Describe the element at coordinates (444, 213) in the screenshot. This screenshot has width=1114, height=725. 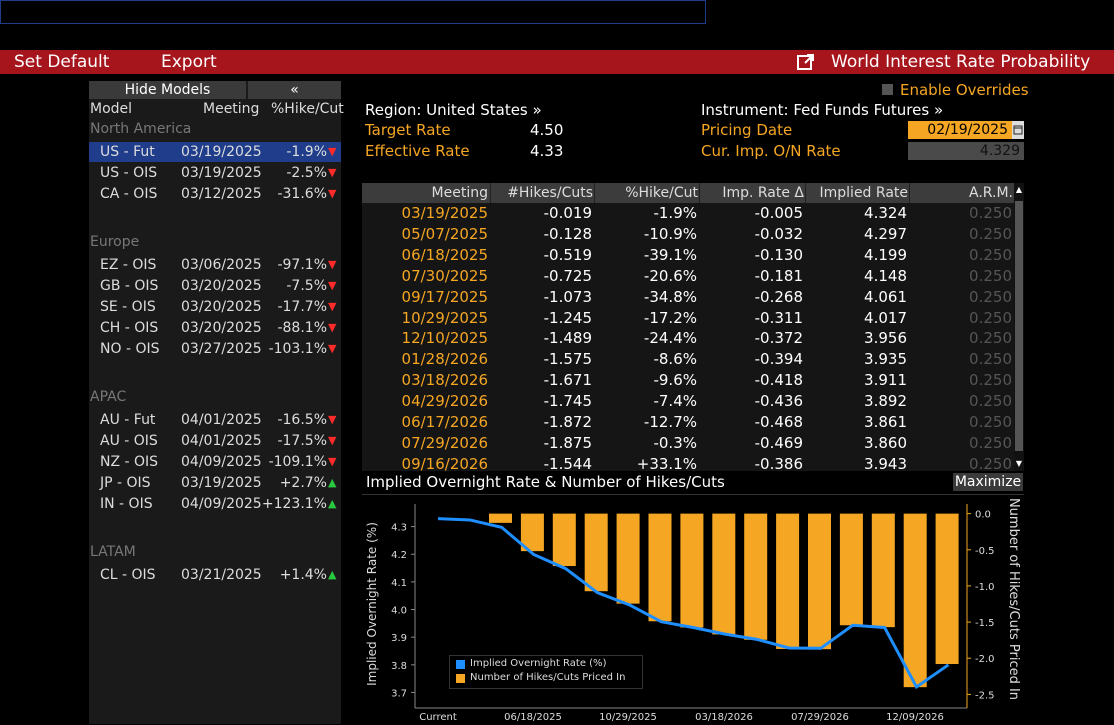
I see `table-cell: 03/19/2025` at that location.